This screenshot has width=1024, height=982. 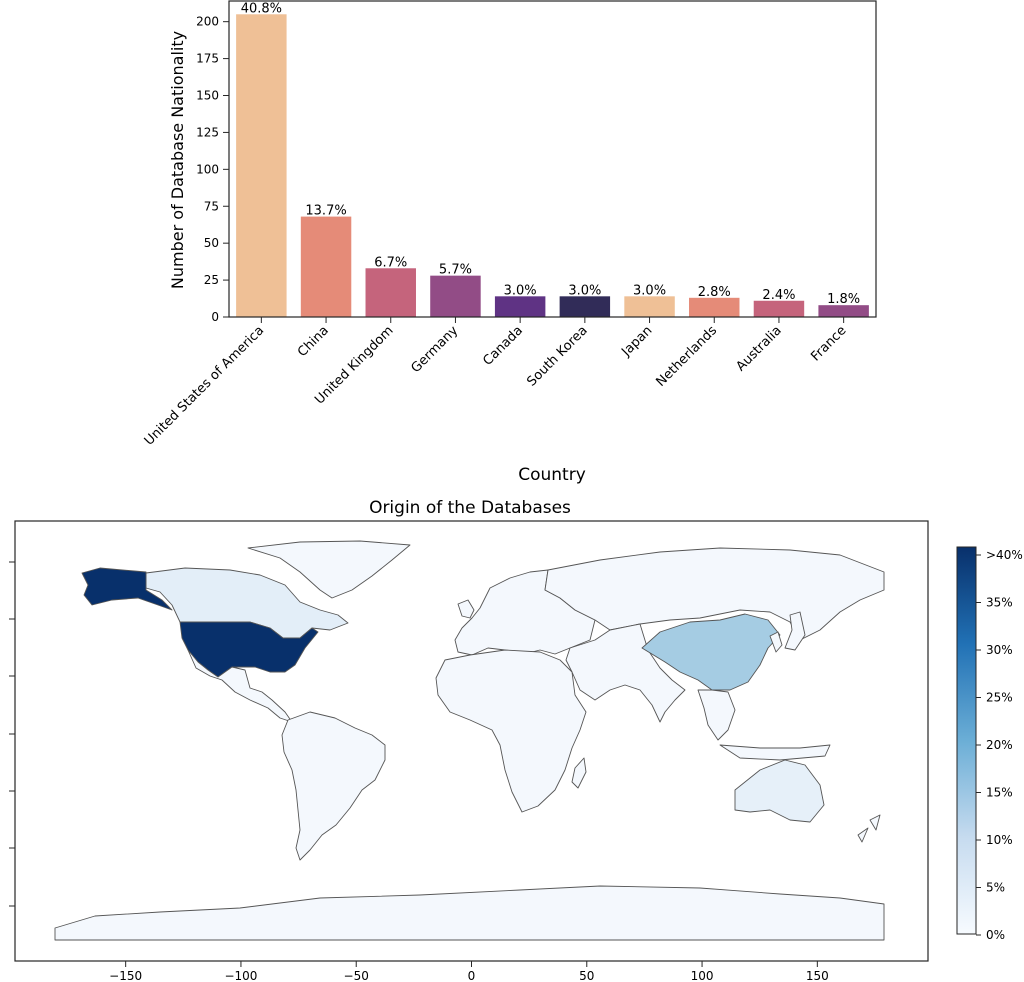 I want to click on map-x-tick-label: 100, so click(x=702, y=975).